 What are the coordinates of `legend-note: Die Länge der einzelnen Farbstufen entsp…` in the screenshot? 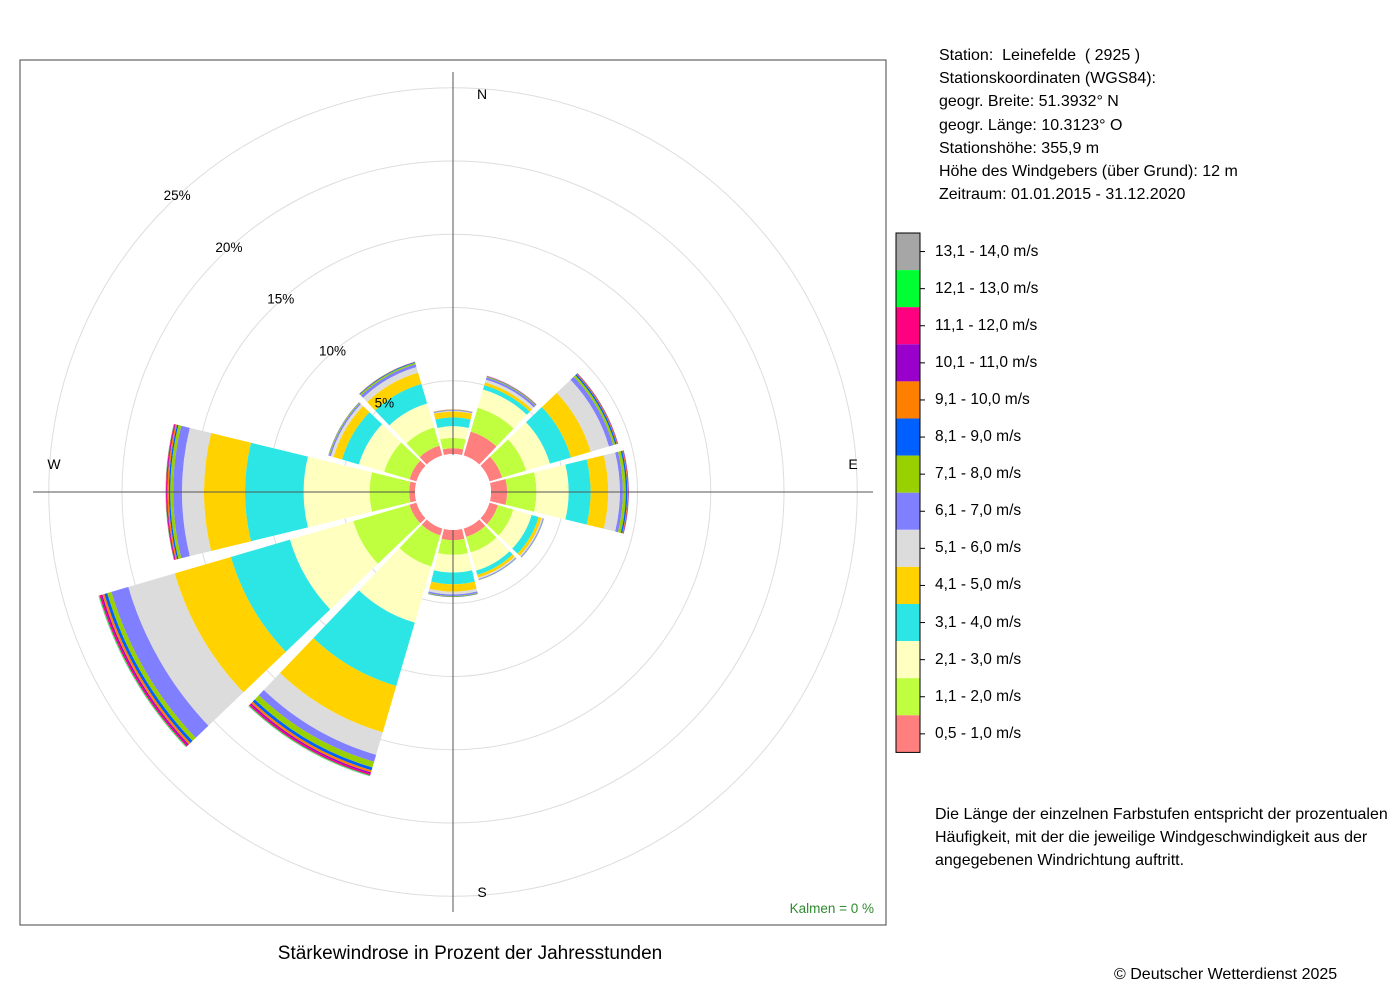 It's located at (1161, 837).